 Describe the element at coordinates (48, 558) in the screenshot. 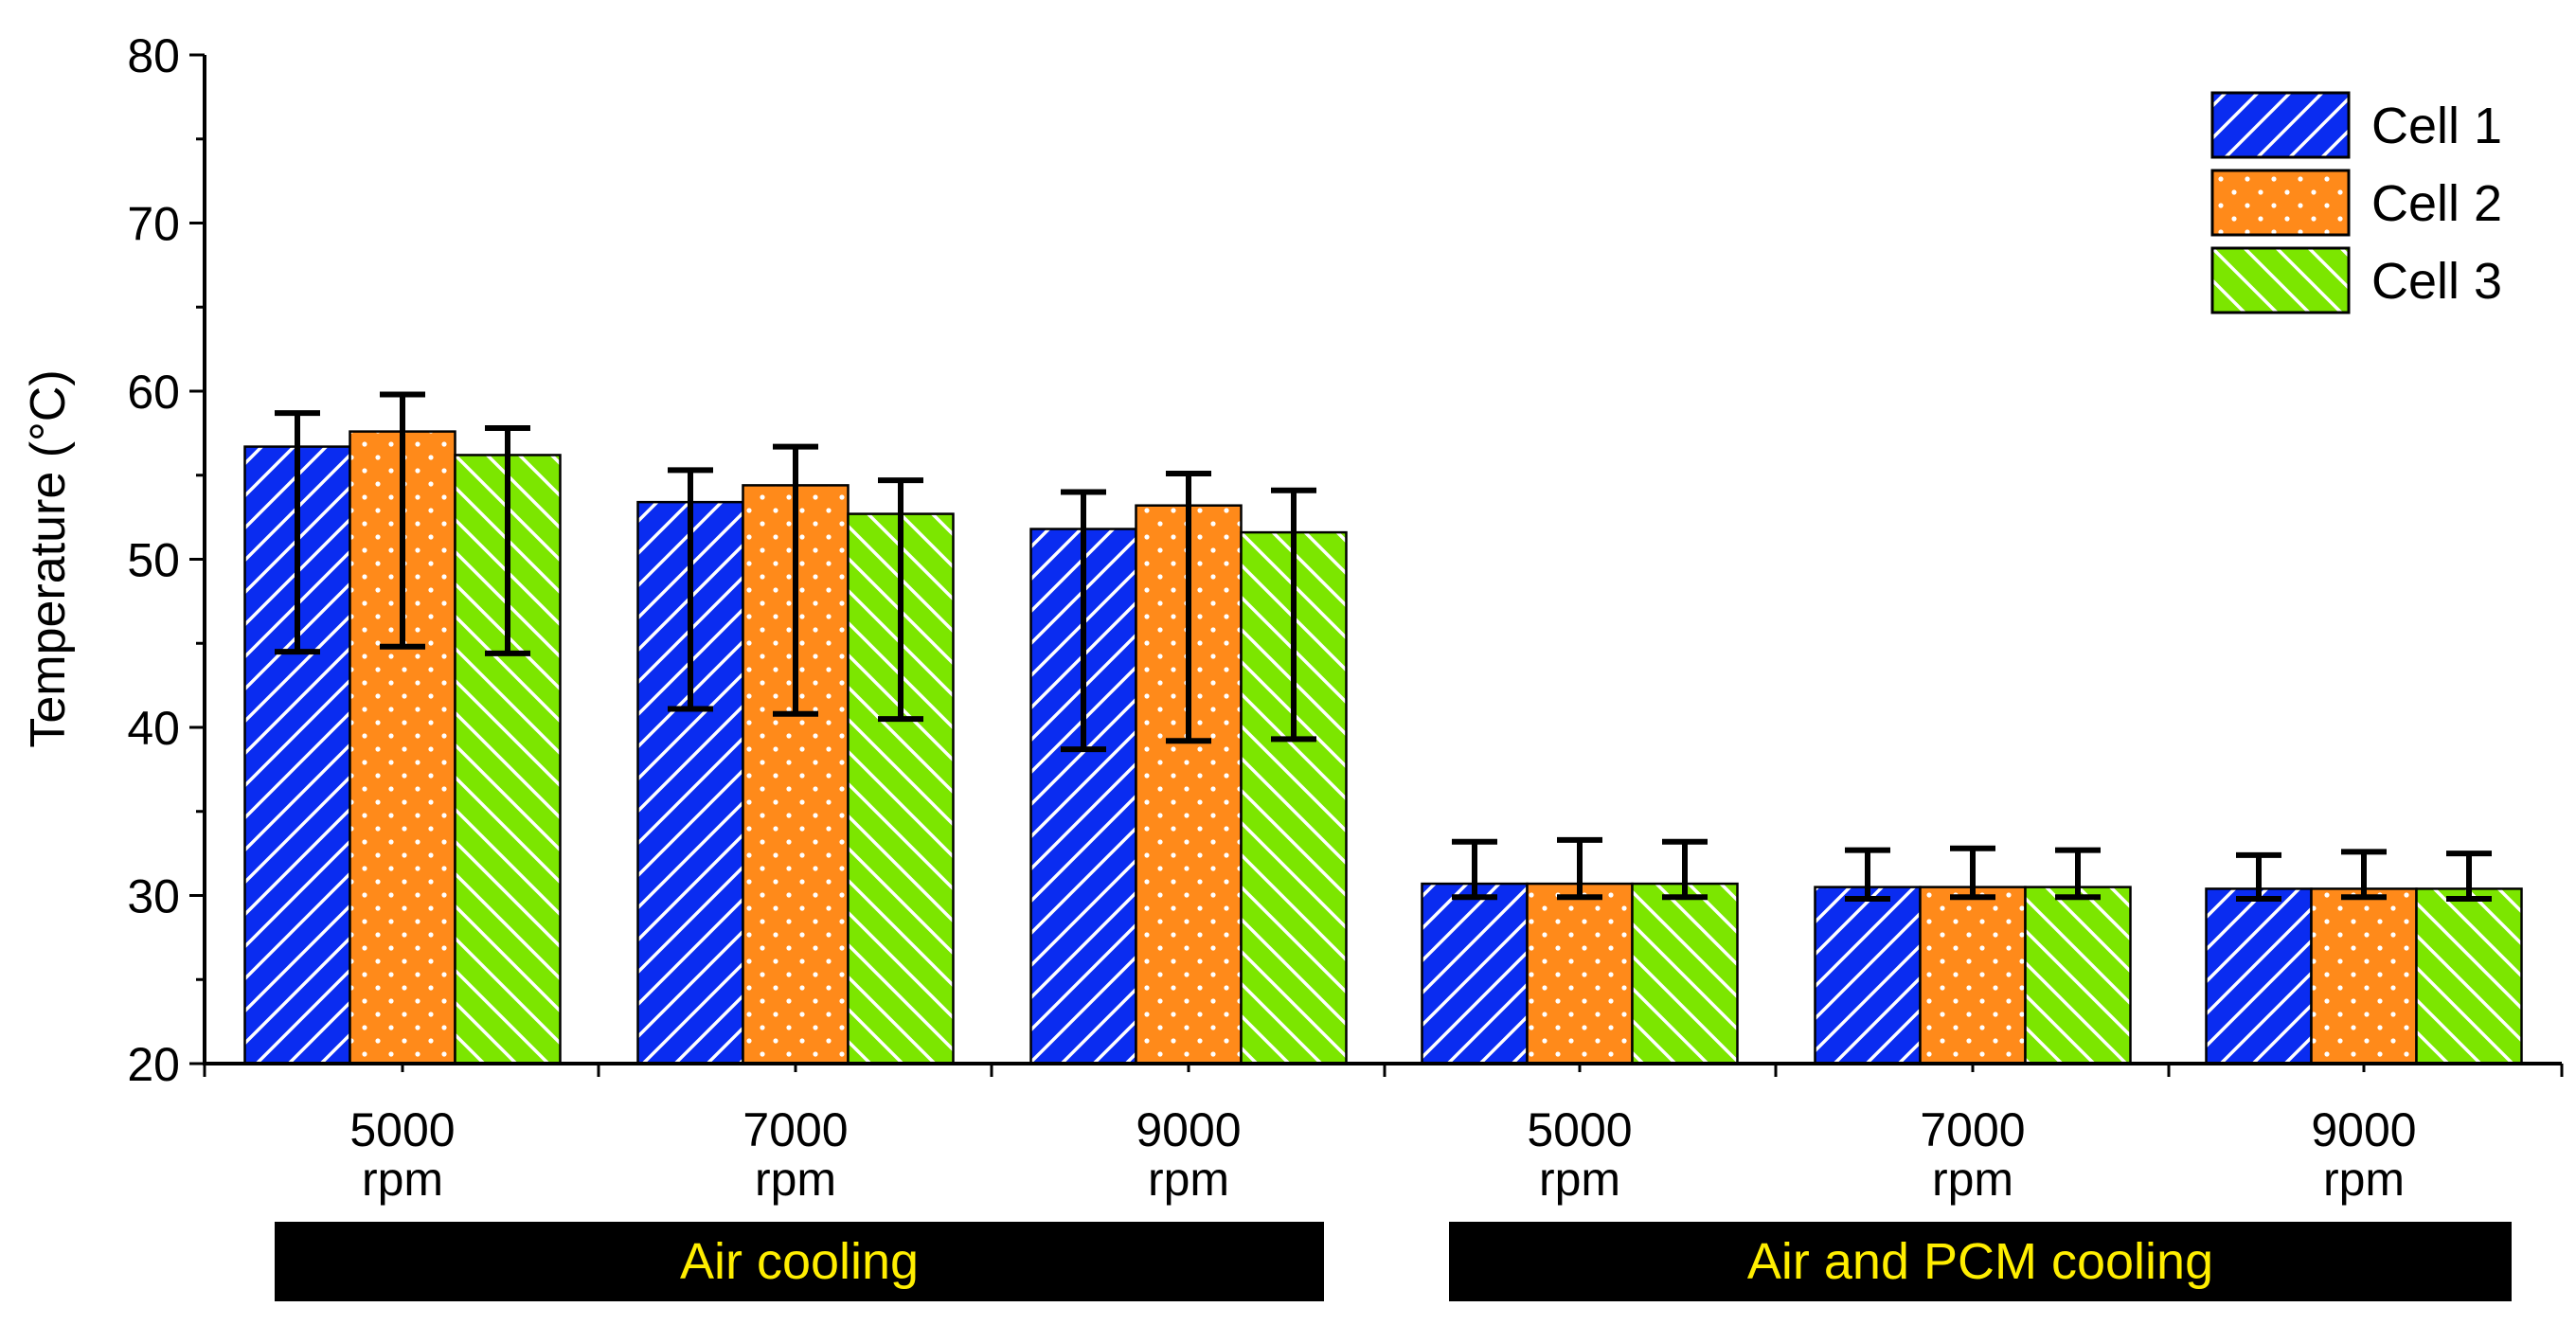

I see `y-axis-label: Temperature (°C)` at that location.